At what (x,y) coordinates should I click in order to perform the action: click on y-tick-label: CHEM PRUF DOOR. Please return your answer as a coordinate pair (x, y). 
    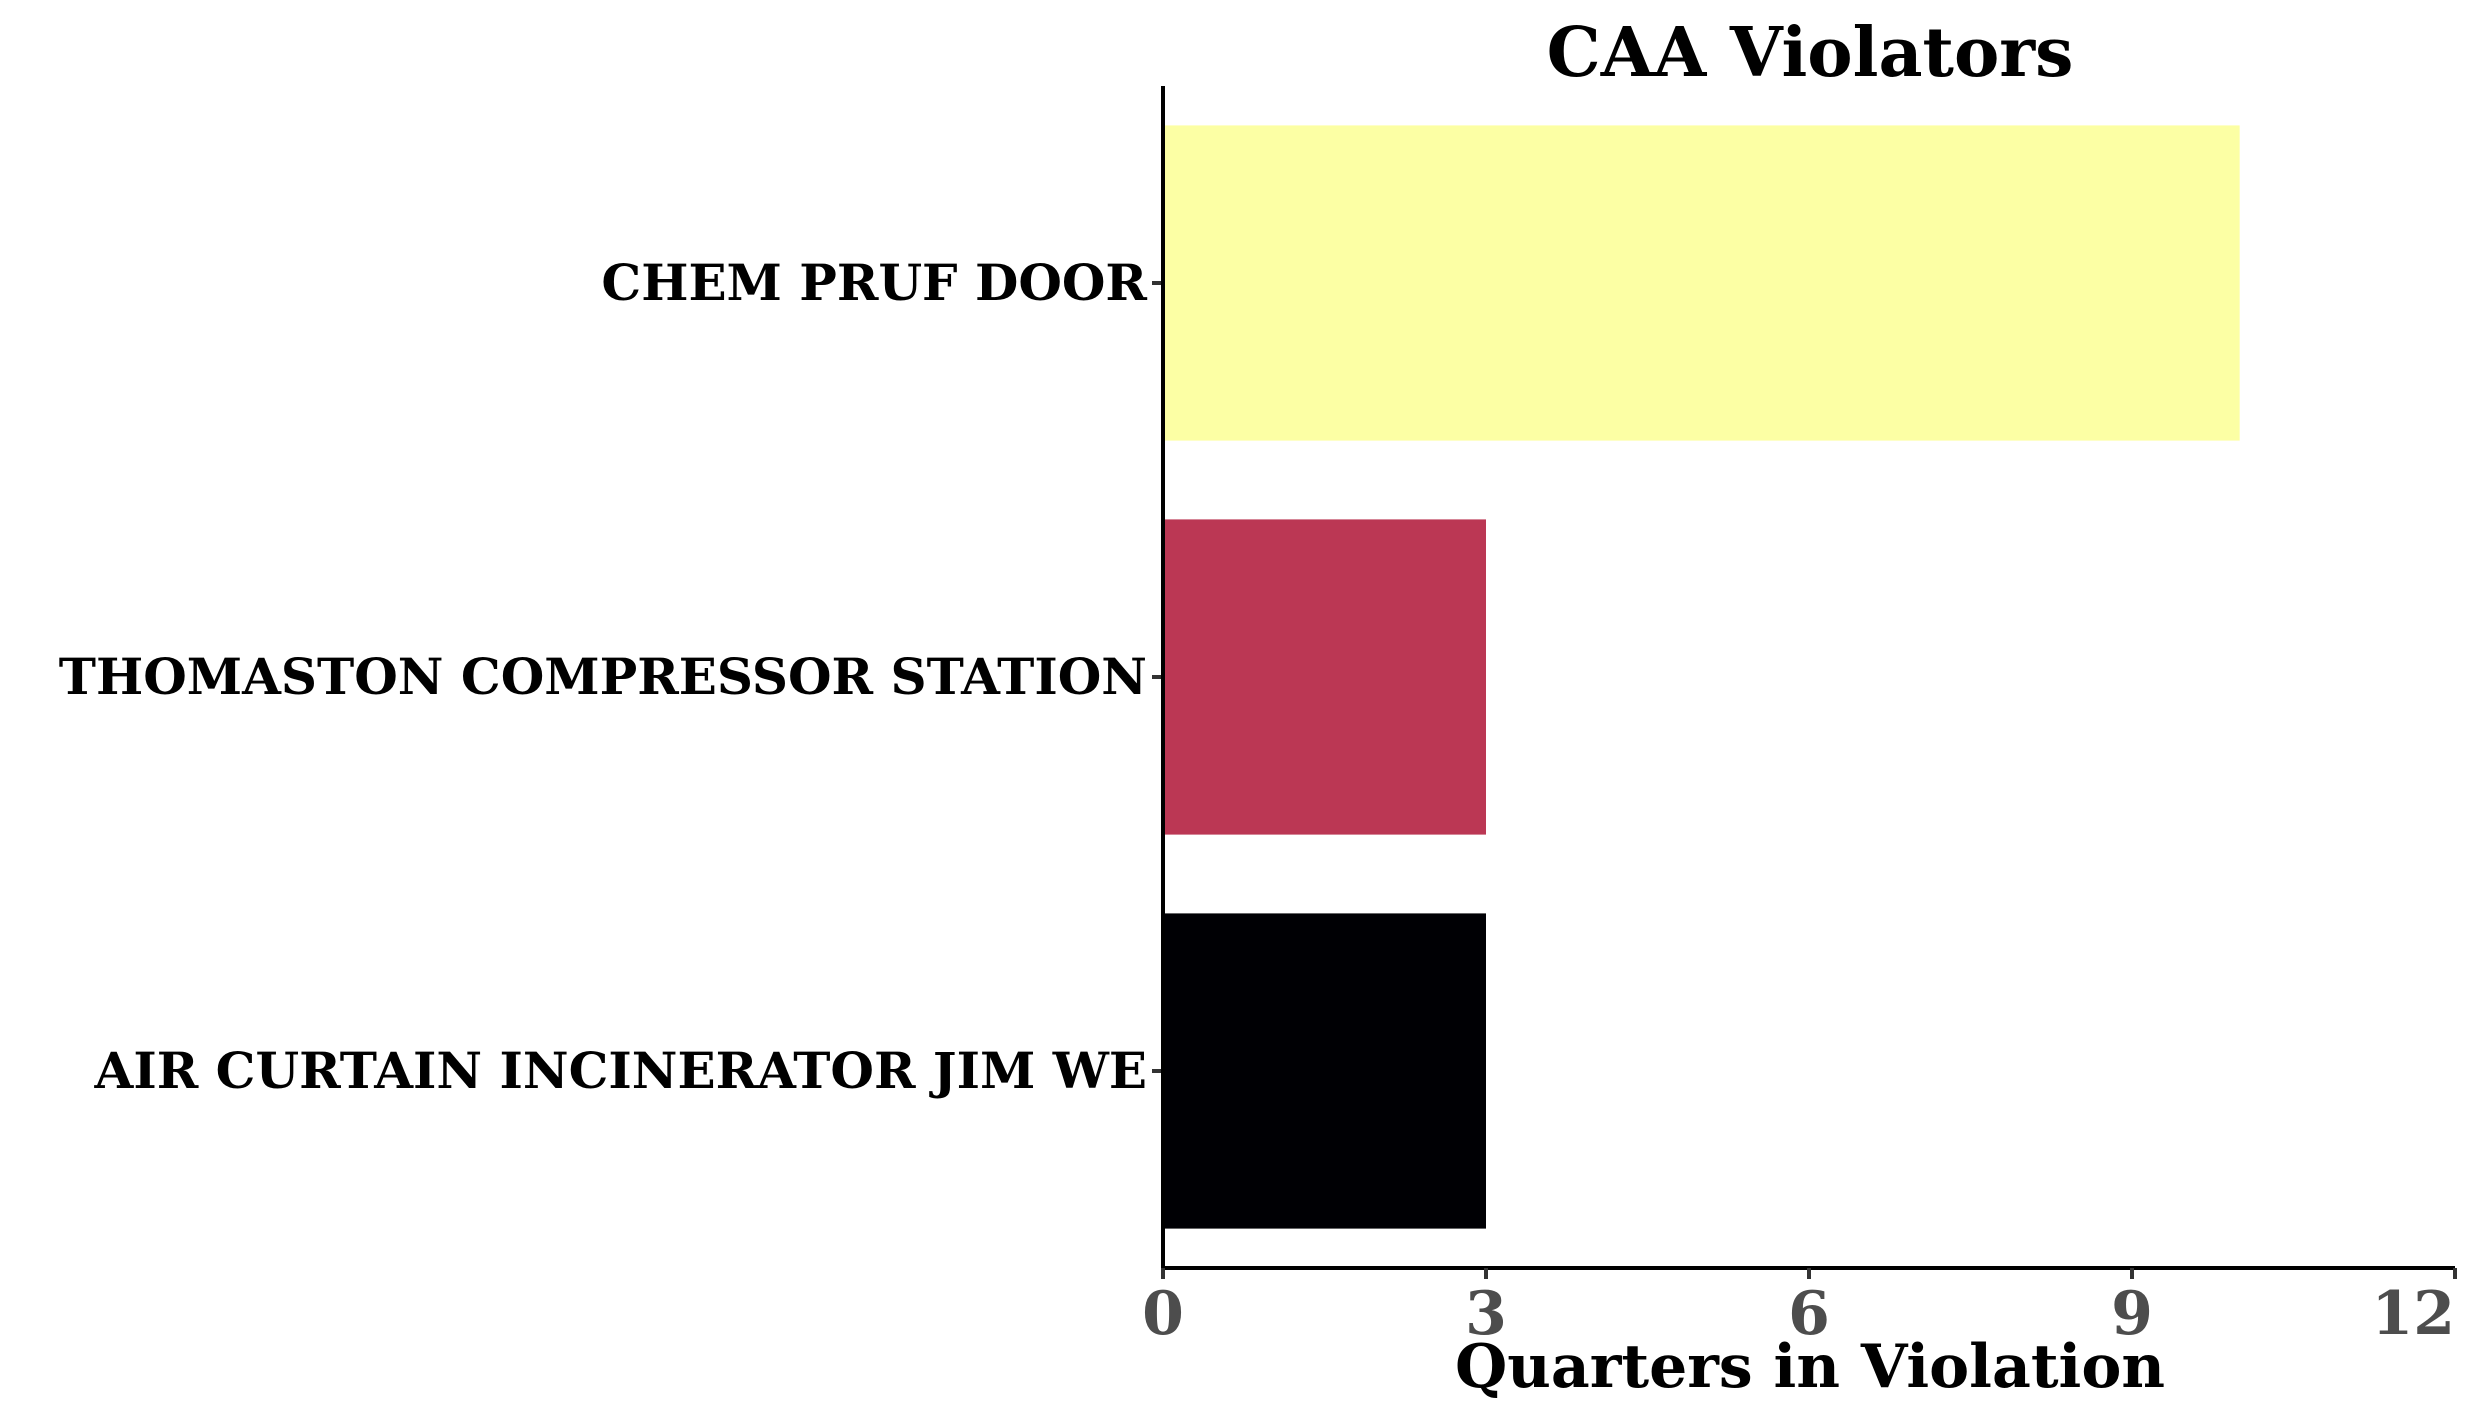
    Looking at the image, I should click on (874, 282).